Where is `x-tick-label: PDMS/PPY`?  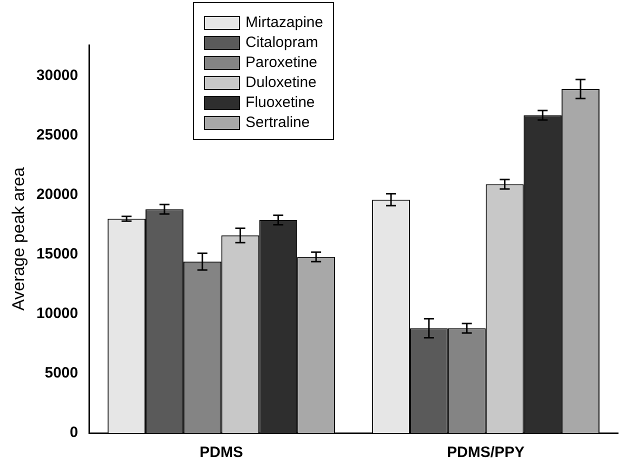 x-tick-label: PDMS/PPY is located at coordinates (486, 453).